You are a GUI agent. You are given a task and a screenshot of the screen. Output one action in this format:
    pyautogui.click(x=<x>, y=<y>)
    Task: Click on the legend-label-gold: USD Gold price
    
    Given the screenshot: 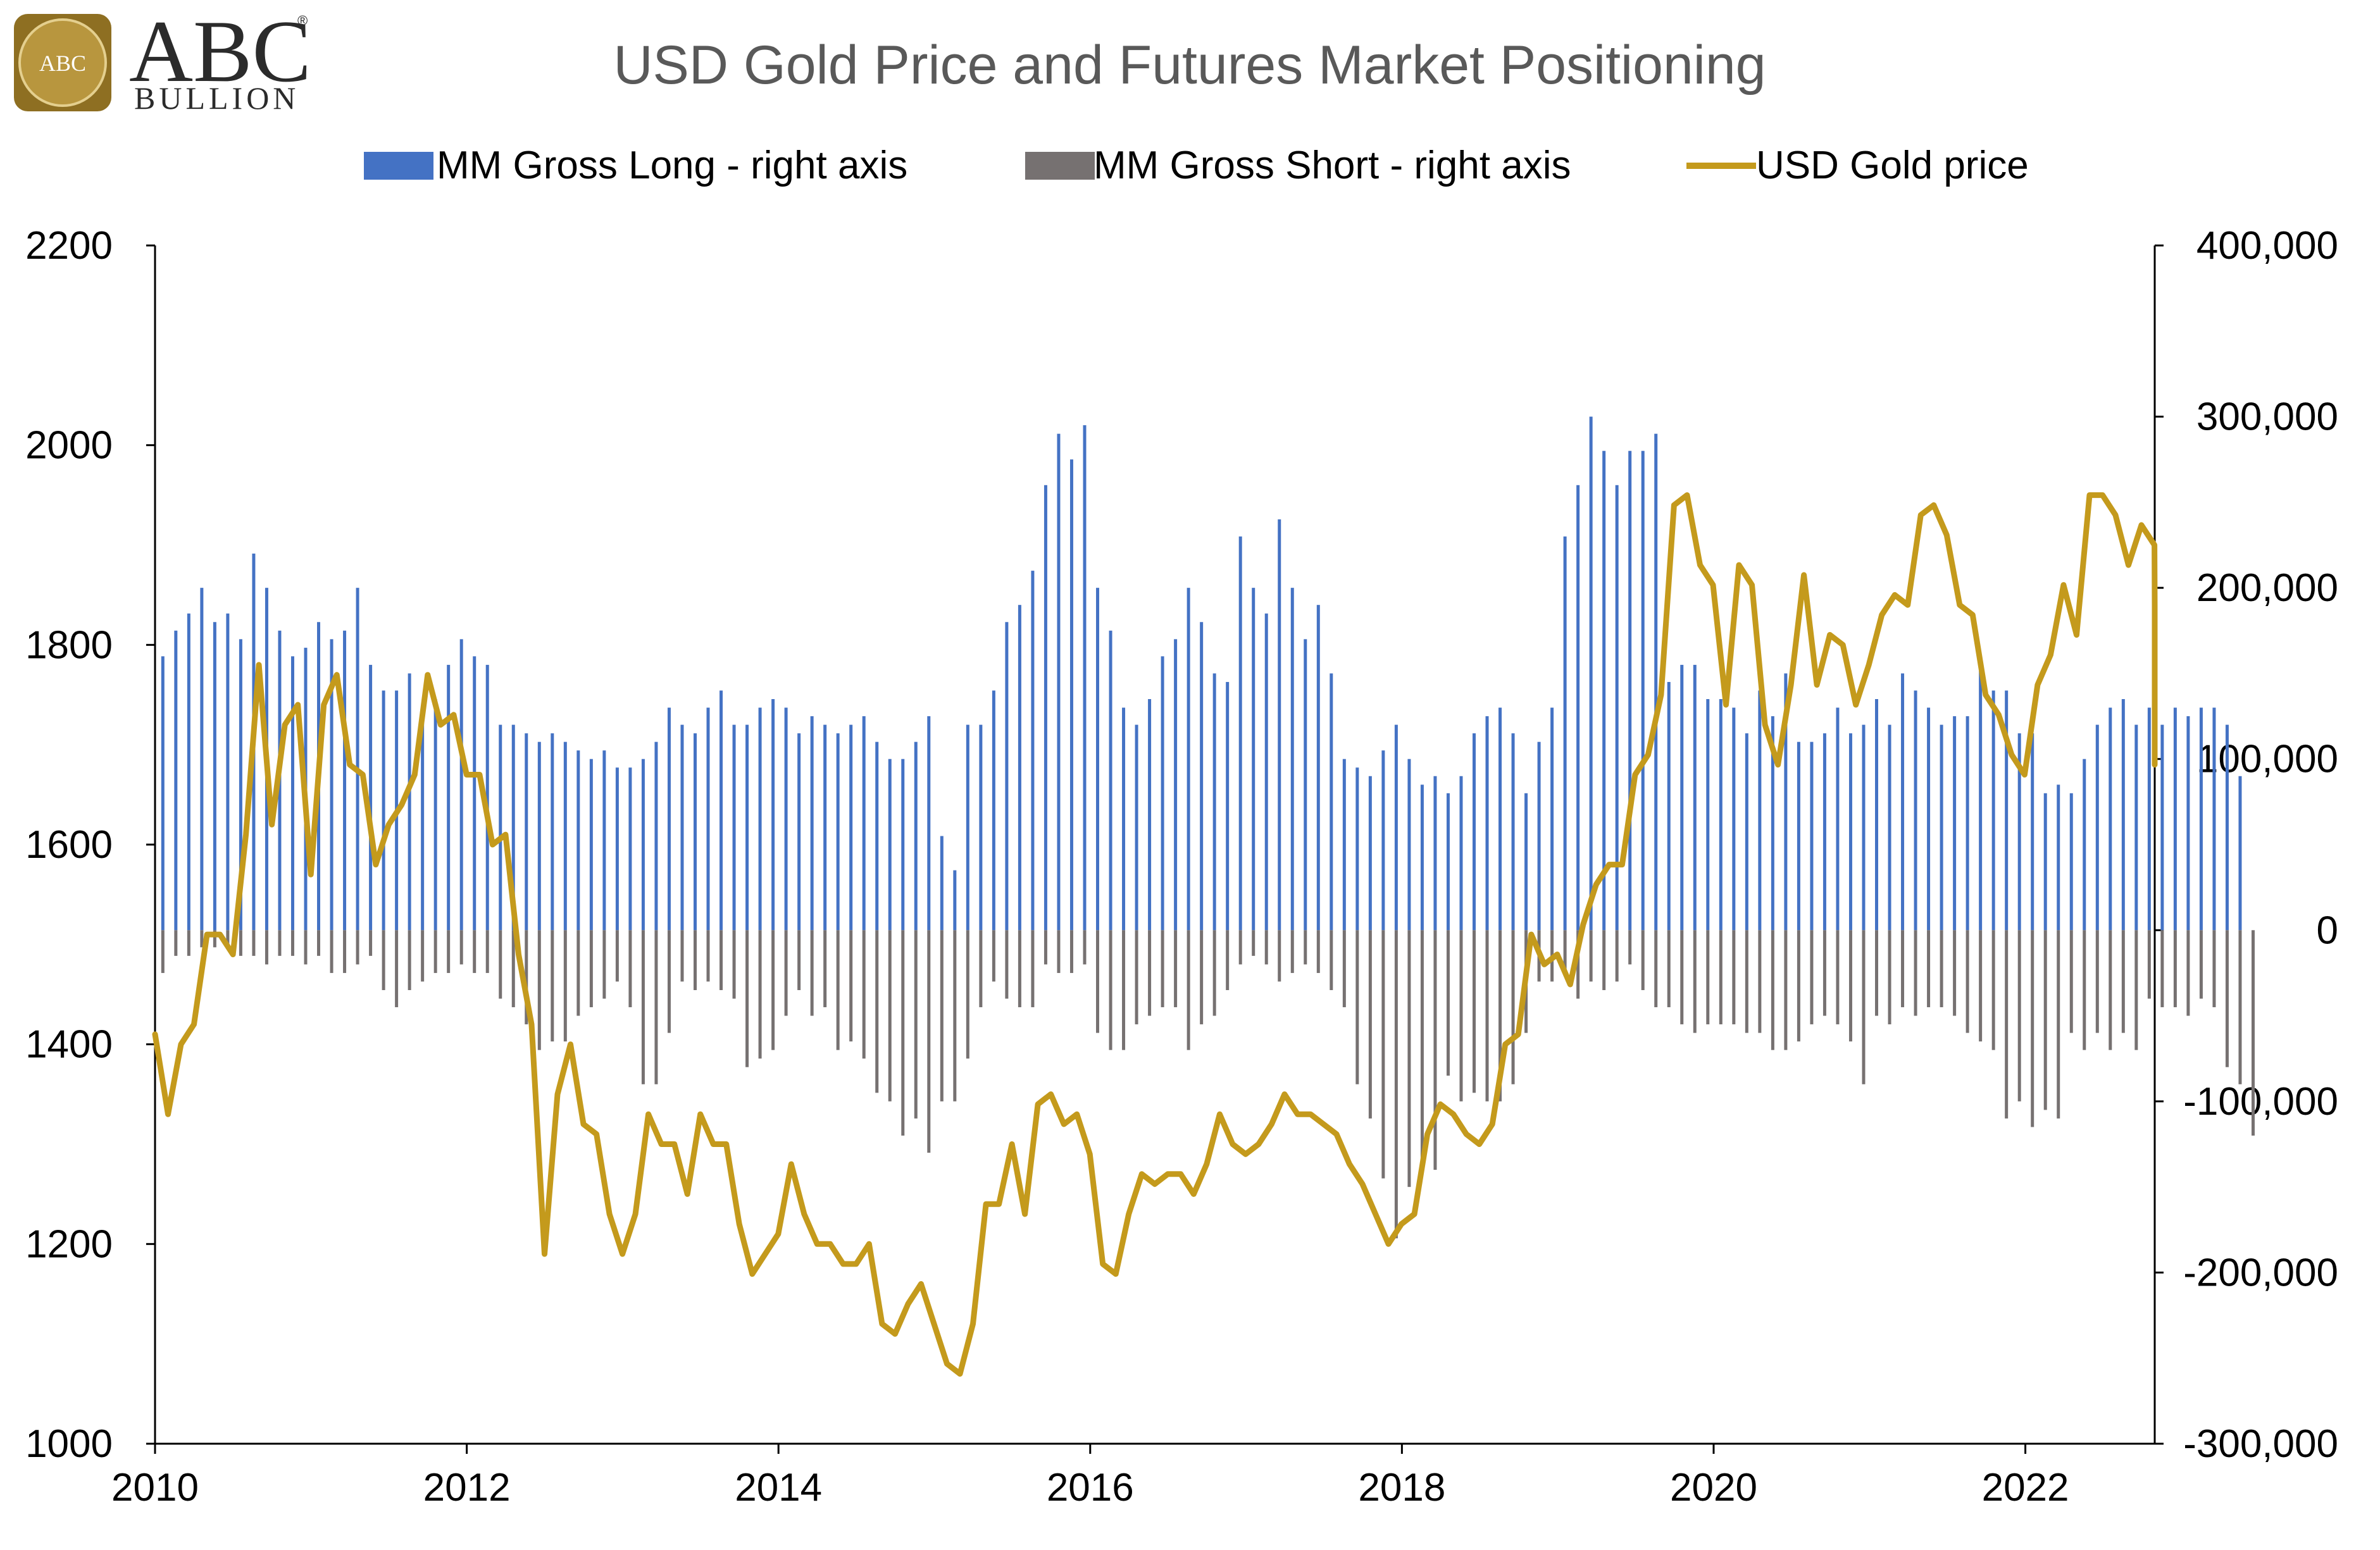 What is the action you would take?
    pyautogui.click(x=1892, y=165)
    